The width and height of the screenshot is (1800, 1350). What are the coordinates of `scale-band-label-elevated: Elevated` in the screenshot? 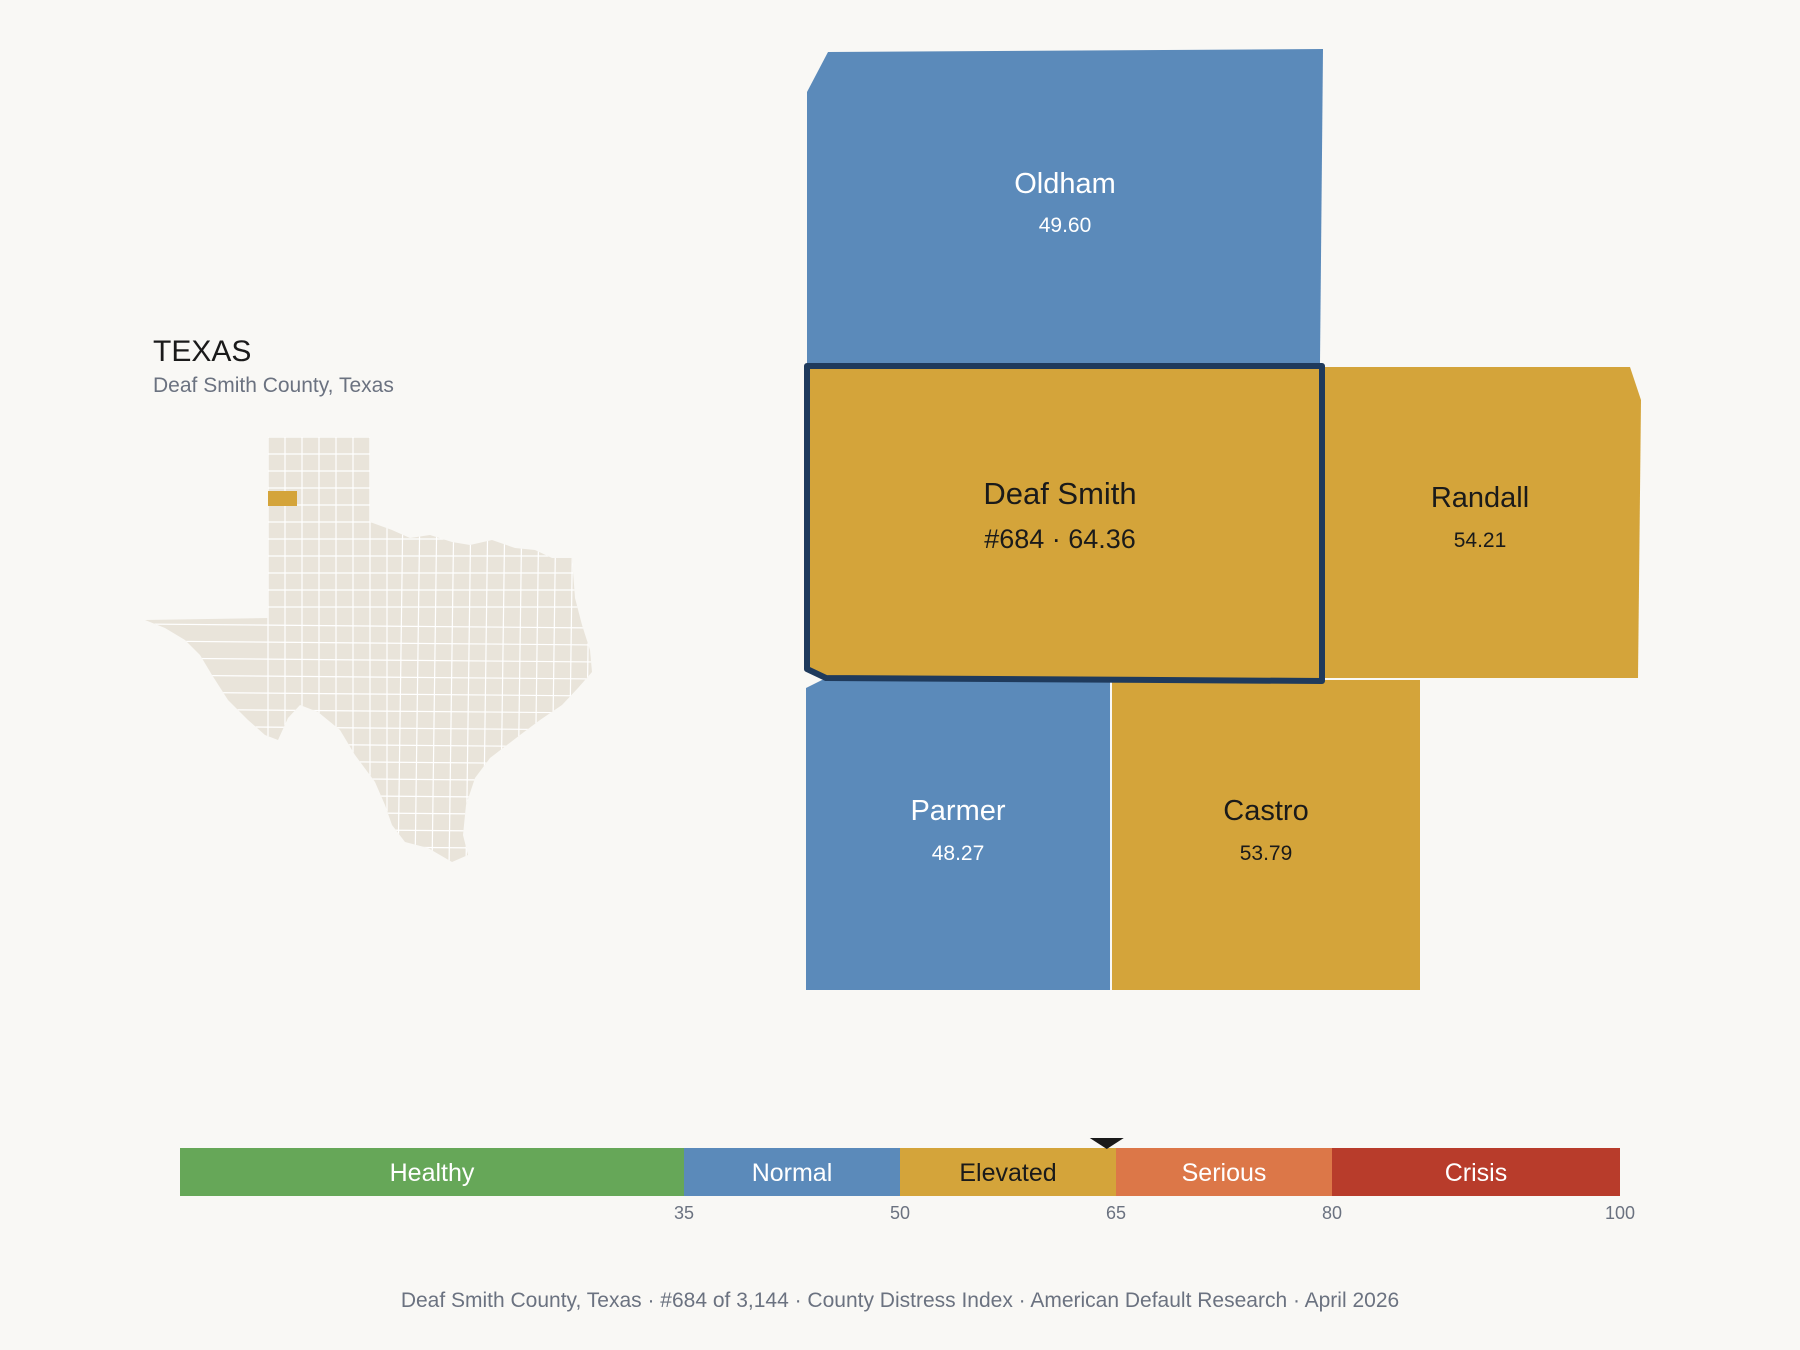 It's located at (1007, 1173).